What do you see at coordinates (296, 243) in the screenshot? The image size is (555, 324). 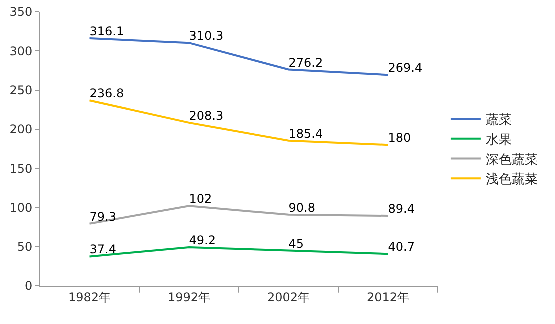 I see `data-label: 45` at bounding box center [296, 243].